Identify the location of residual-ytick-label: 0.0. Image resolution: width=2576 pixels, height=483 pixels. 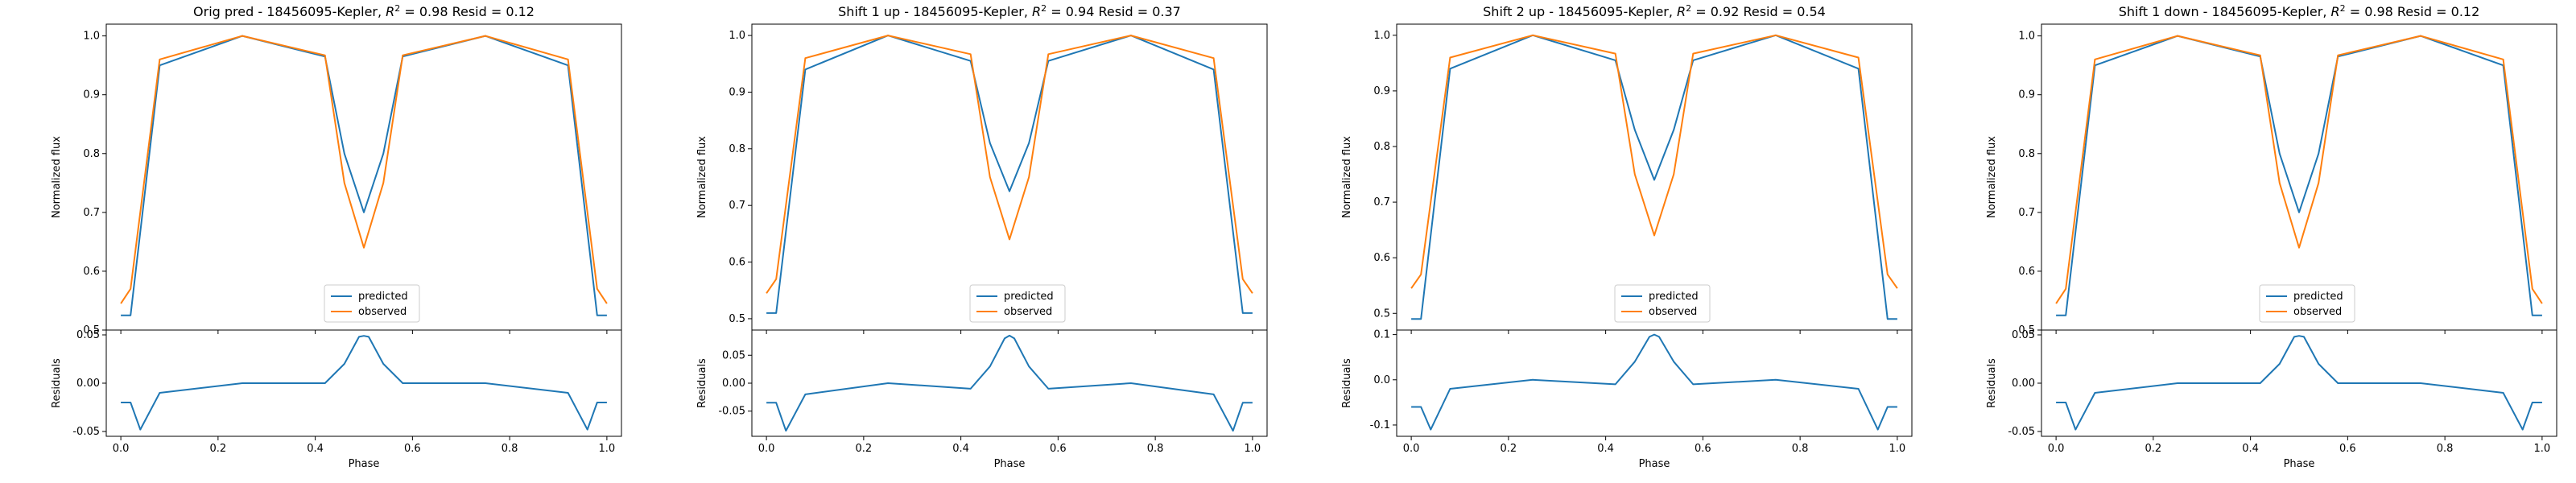
(1381, 380).